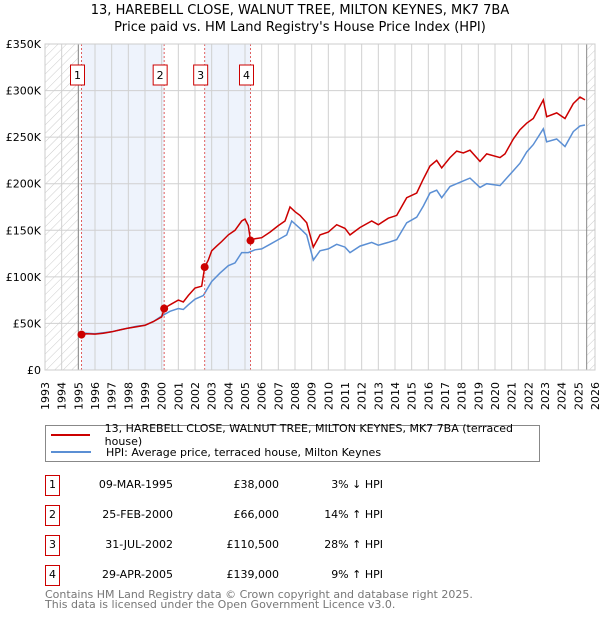  Describe the element at coordinates (312, 396) in the screenshot. I see `x-tick-label: 2009` at that location.